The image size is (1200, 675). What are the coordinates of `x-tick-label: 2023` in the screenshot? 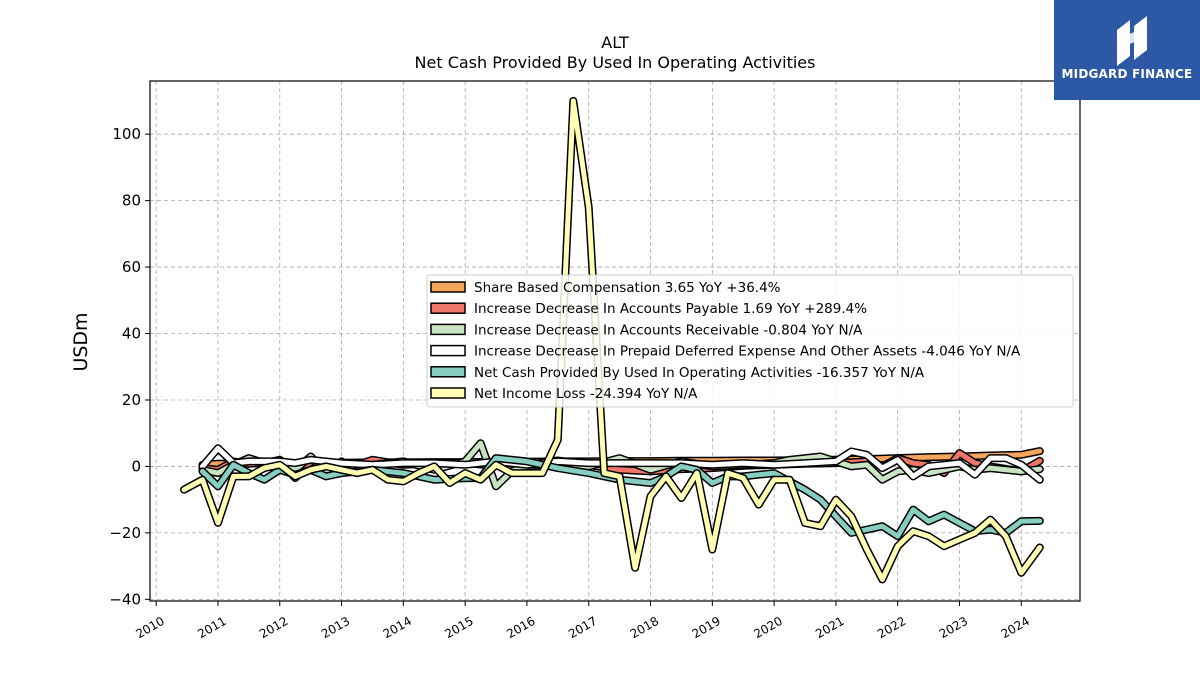 It's located at (953, 627).